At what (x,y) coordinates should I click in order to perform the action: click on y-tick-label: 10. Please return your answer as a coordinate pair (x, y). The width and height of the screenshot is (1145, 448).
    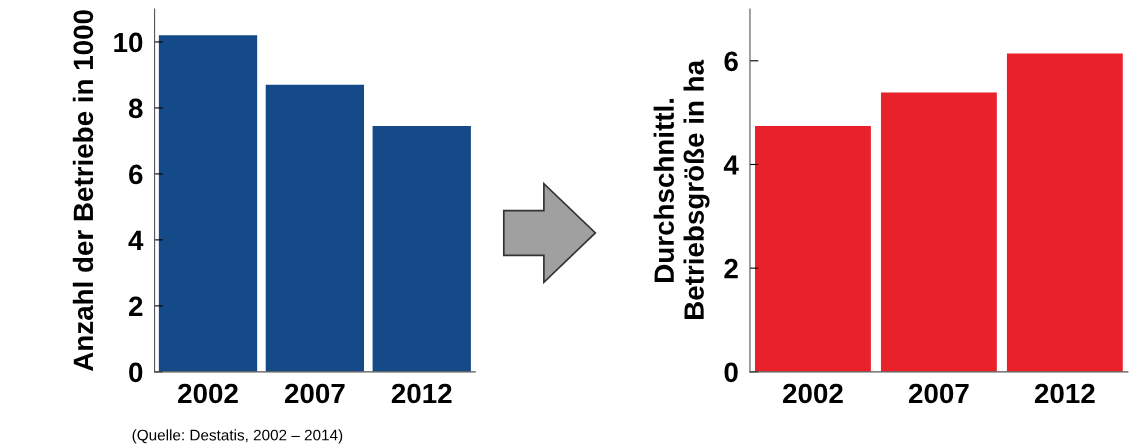
    Looking at the image, I should click on (128, 42).